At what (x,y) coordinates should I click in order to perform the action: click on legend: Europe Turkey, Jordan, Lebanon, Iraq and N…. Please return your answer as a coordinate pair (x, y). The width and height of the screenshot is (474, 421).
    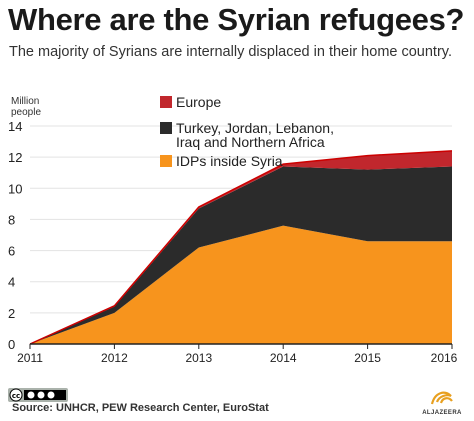
    Looking at the image, I should click on (247, 131).